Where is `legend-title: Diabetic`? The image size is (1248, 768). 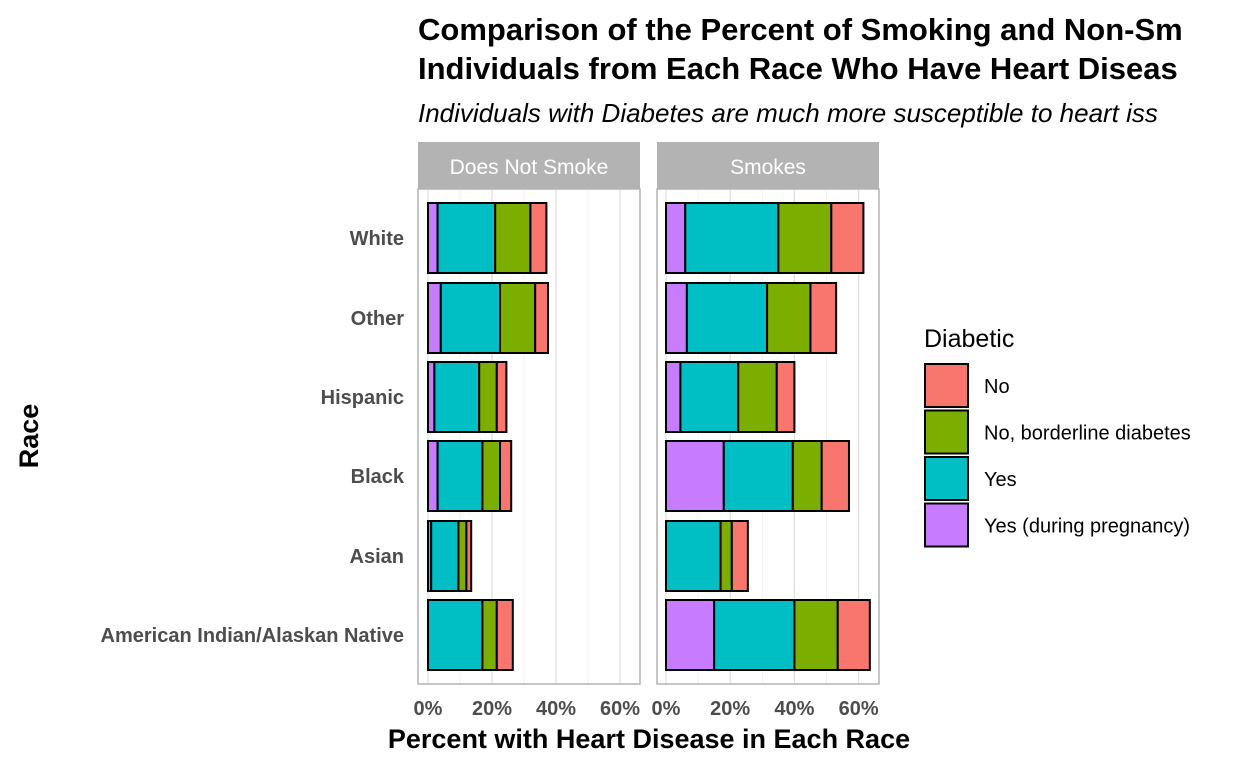
legend-title: Diabetic is located at coordinates (969, 339).